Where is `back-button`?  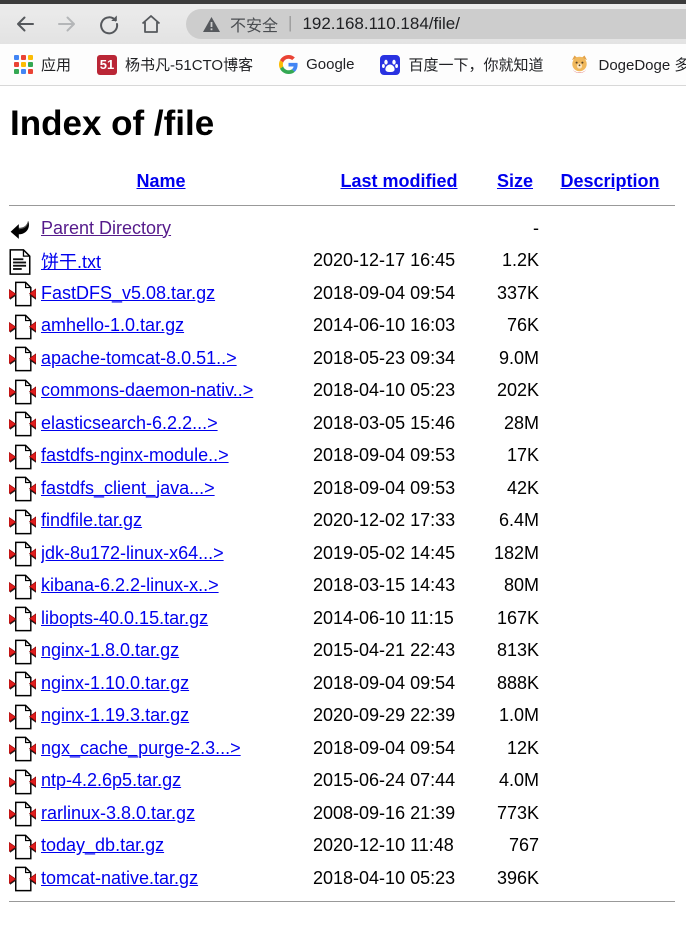
back-button is located at coordinates (25, 24).